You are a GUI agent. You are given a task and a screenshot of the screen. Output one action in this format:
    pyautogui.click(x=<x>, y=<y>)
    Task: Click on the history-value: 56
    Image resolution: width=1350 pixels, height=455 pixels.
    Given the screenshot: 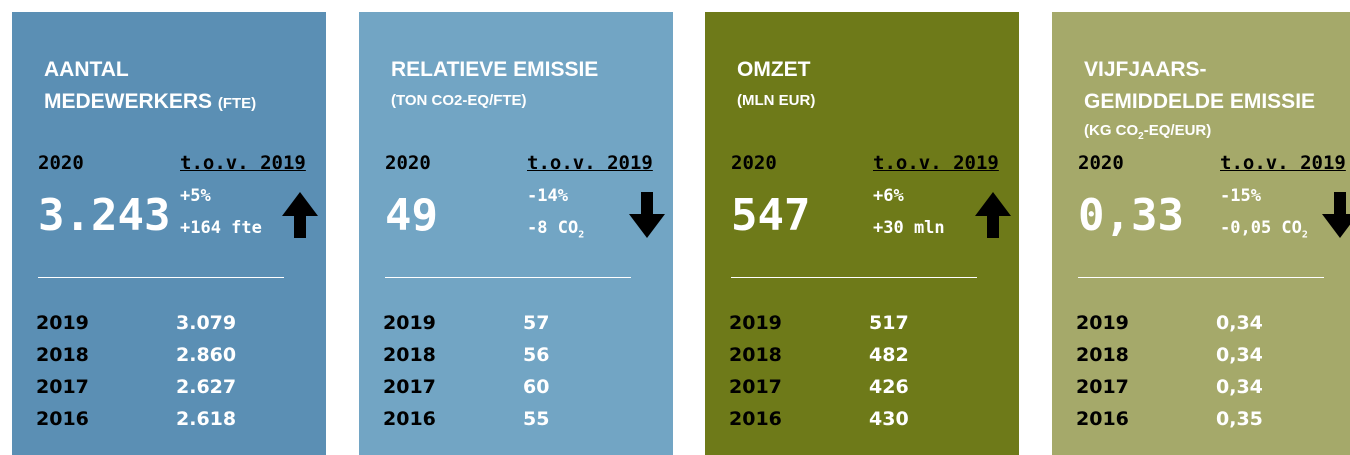 What is the action you would take?
    pyautogui.click(x=536, y=355)
    